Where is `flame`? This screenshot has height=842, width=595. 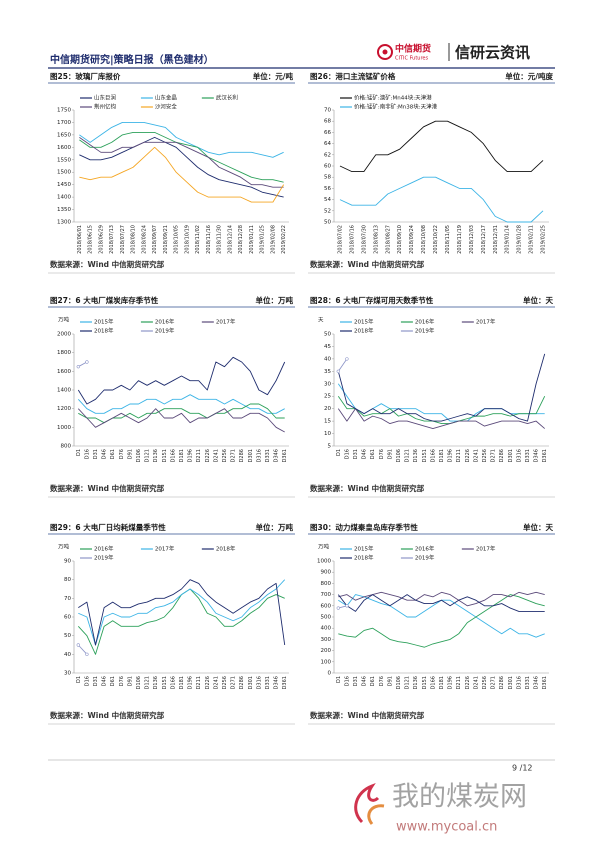
flame is located at coordinates (367, 803).